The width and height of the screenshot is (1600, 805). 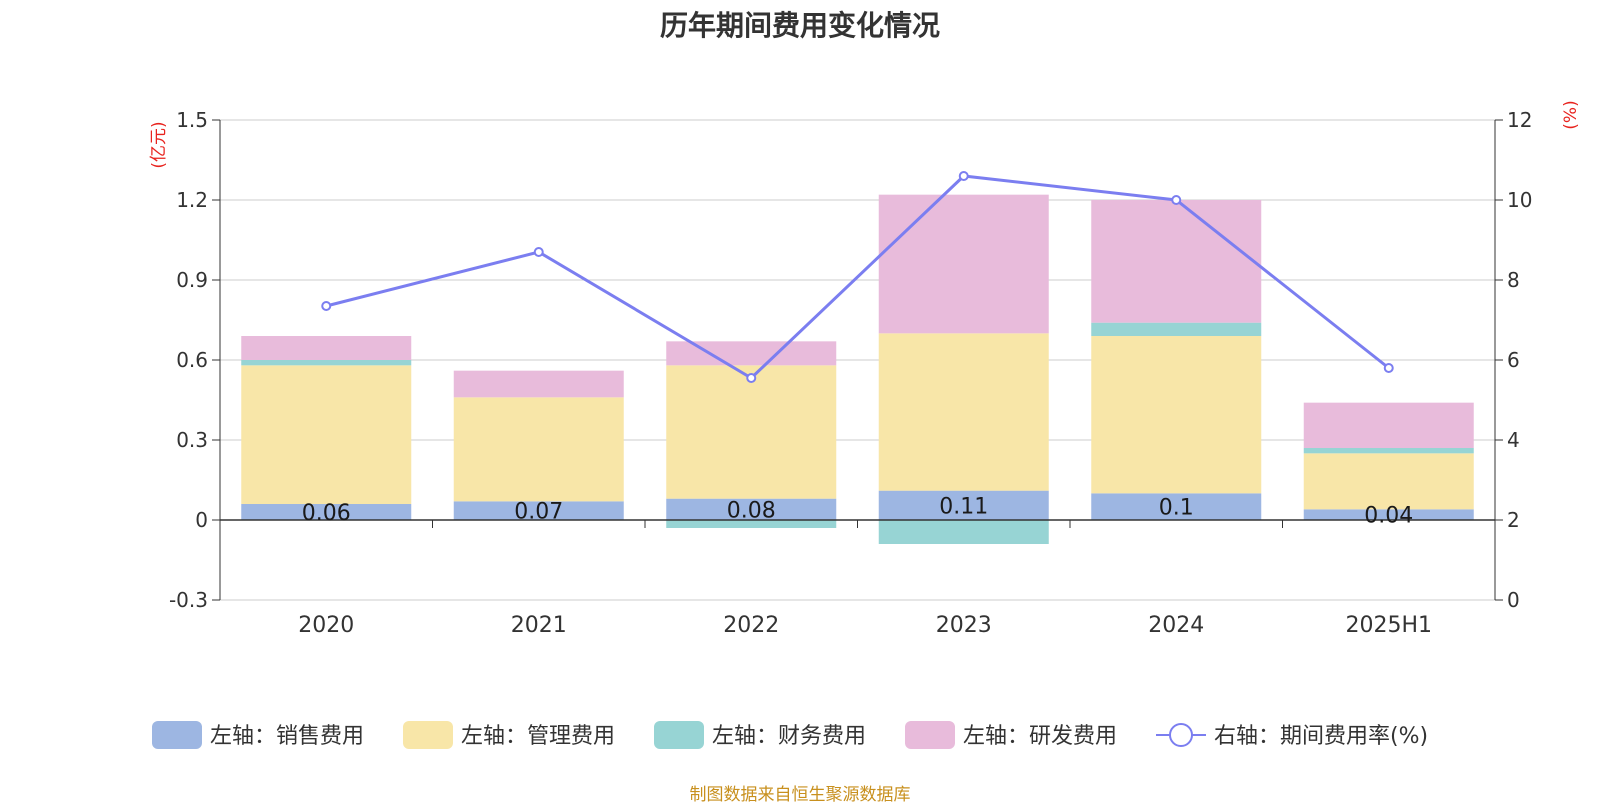 What do you see at coordinates (192, 440) in the screenshot?
I see `left-axis-tick-label: 0.3` at bounding box center [192, 440].